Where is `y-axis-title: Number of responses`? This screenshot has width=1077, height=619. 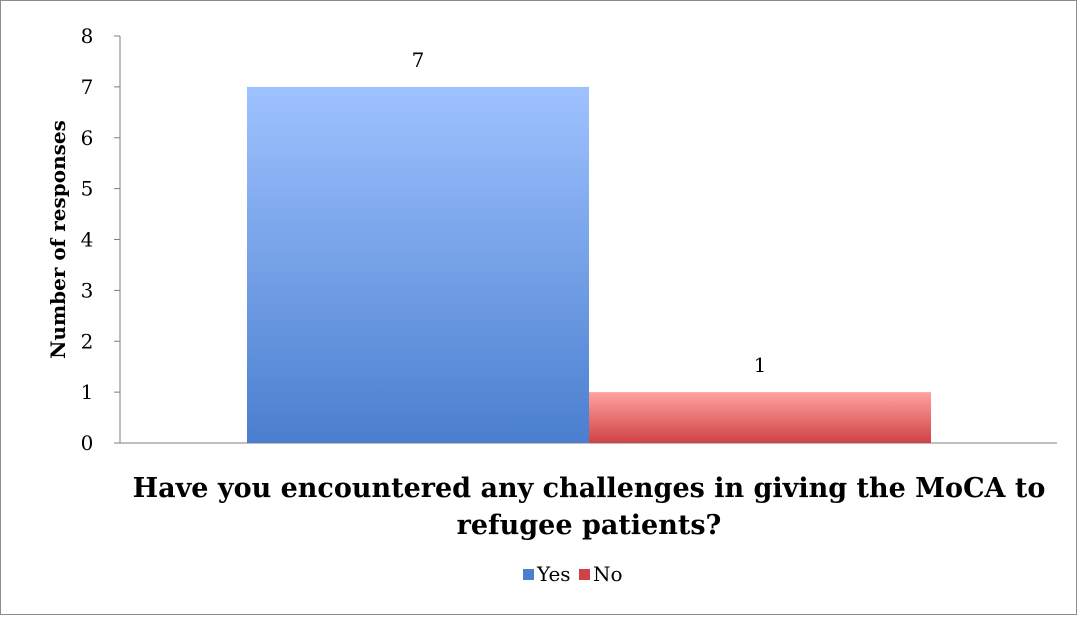 y-axis-title: Number of responses is located at coordinates (58, 239).